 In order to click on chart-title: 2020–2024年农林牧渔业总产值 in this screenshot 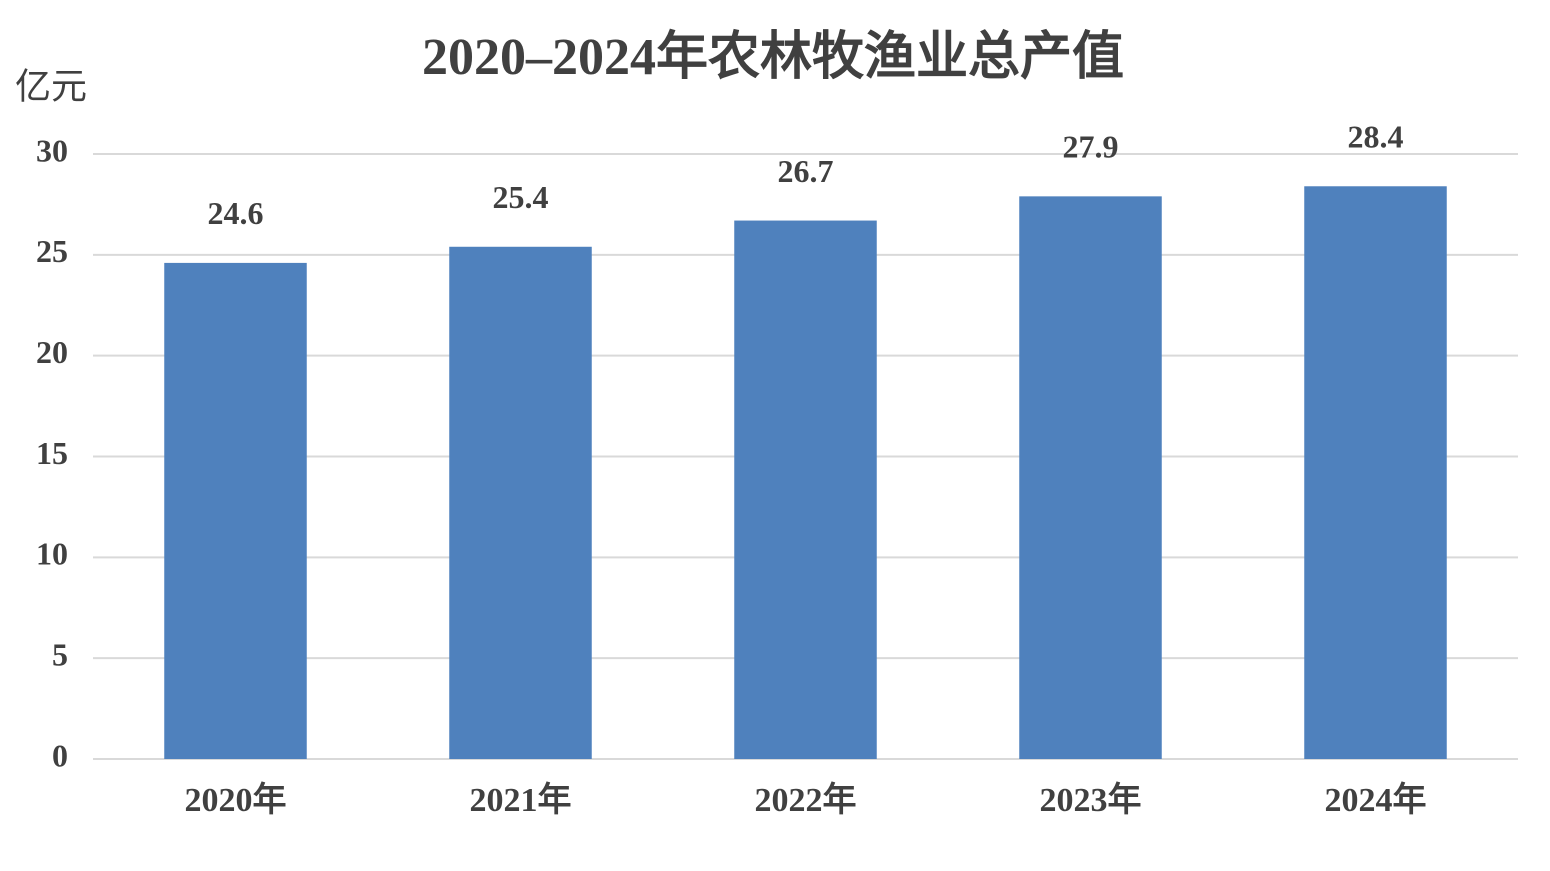, I will do `click(773, 57)`.